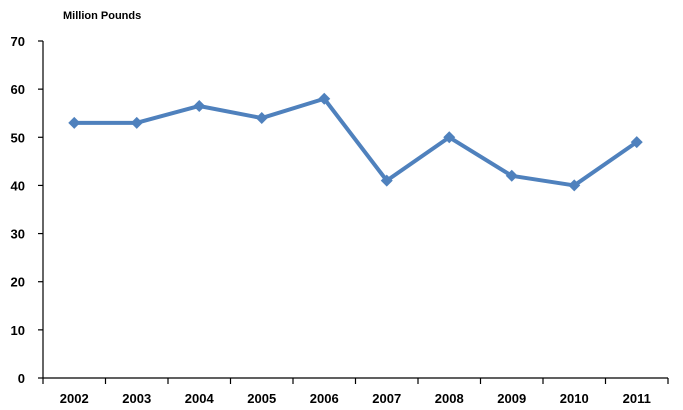  I want to click on x-axis: 2002 2003 2004 2005 2006 2007 2008 2009 2010 2011, so click(355, 391).